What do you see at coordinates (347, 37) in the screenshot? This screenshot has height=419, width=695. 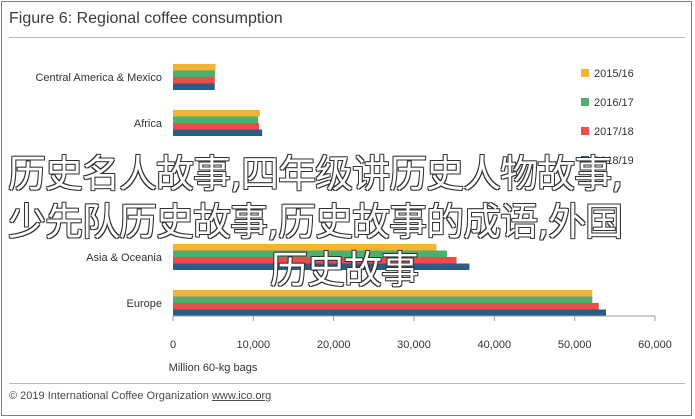 I see `title-divider` at bounding box center [347, 37].